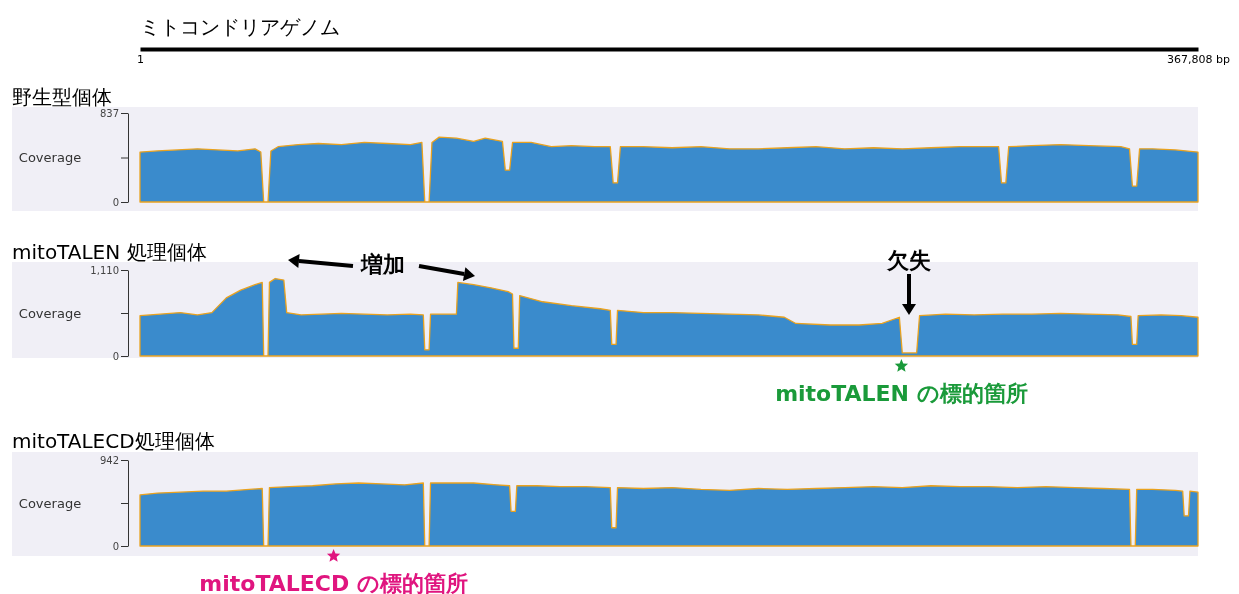 This screenshot has height=594, width=1239. I want to click on y-tick-label: 1,110, so click(104, 270).